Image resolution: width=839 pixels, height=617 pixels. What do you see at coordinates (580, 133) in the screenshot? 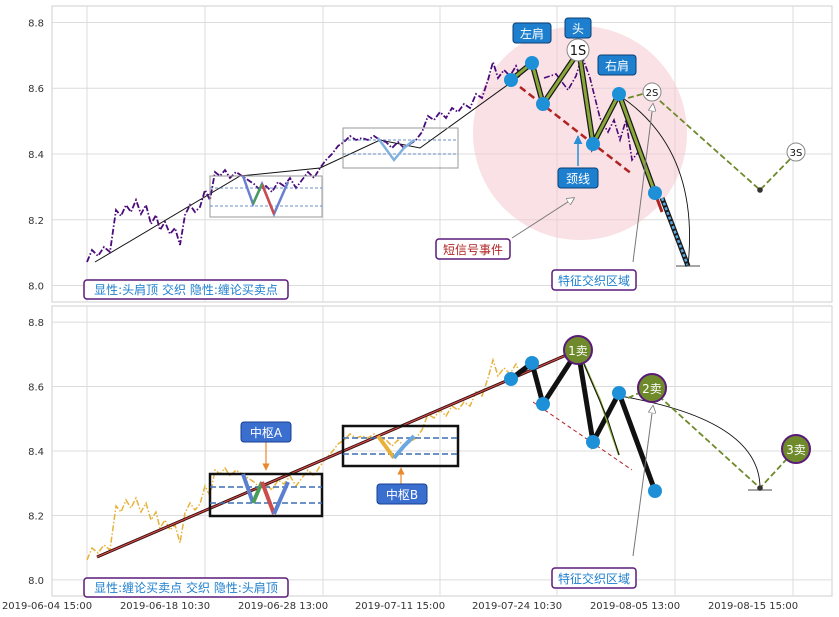
I see `short-signal-zone` at bounding box center [580, 133].